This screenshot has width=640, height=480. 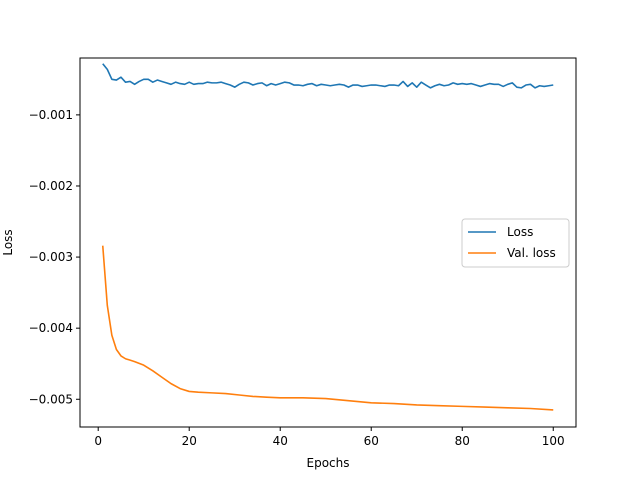 What do you see at coordinates (531, 253) in the screenshot?
I see `legend-label-2: Val. loss` at bounding box center [531, 253].